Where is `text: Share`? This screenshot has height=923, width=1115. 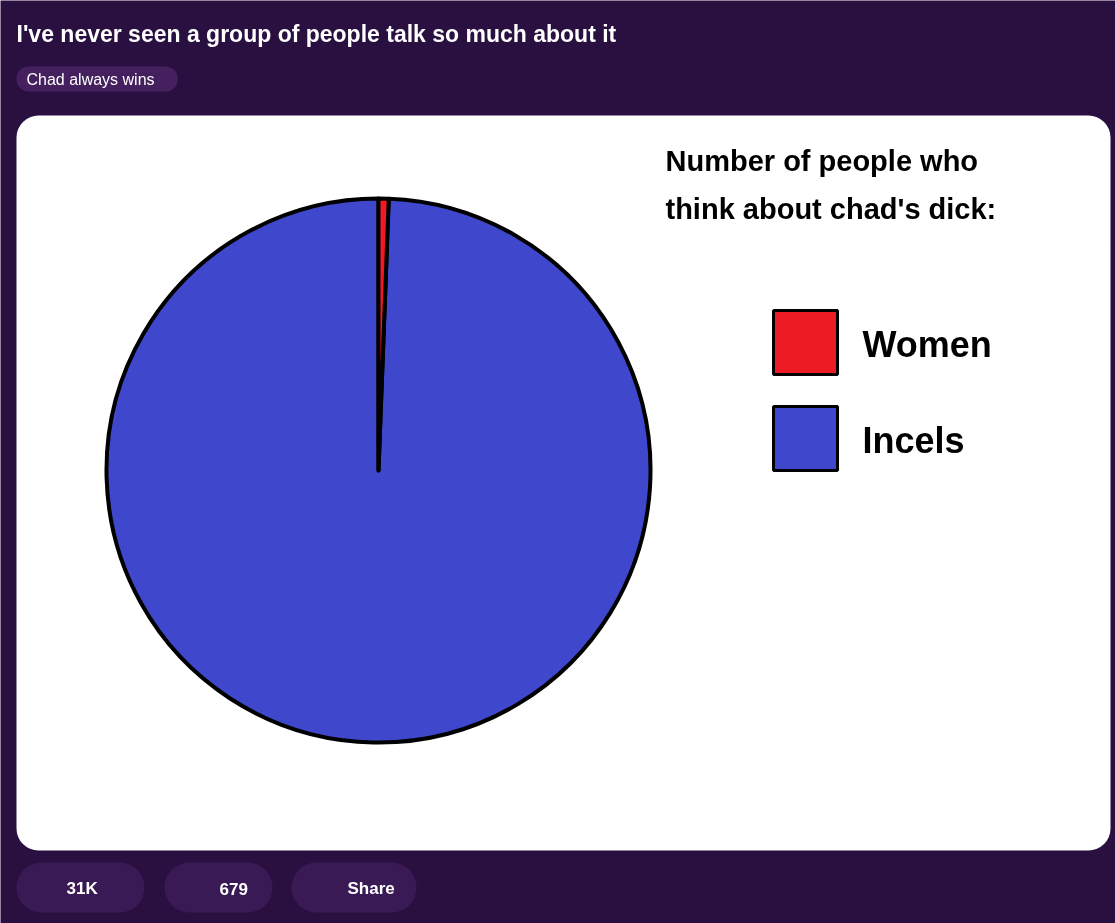 text: Share is located at coordinates (371, 888).